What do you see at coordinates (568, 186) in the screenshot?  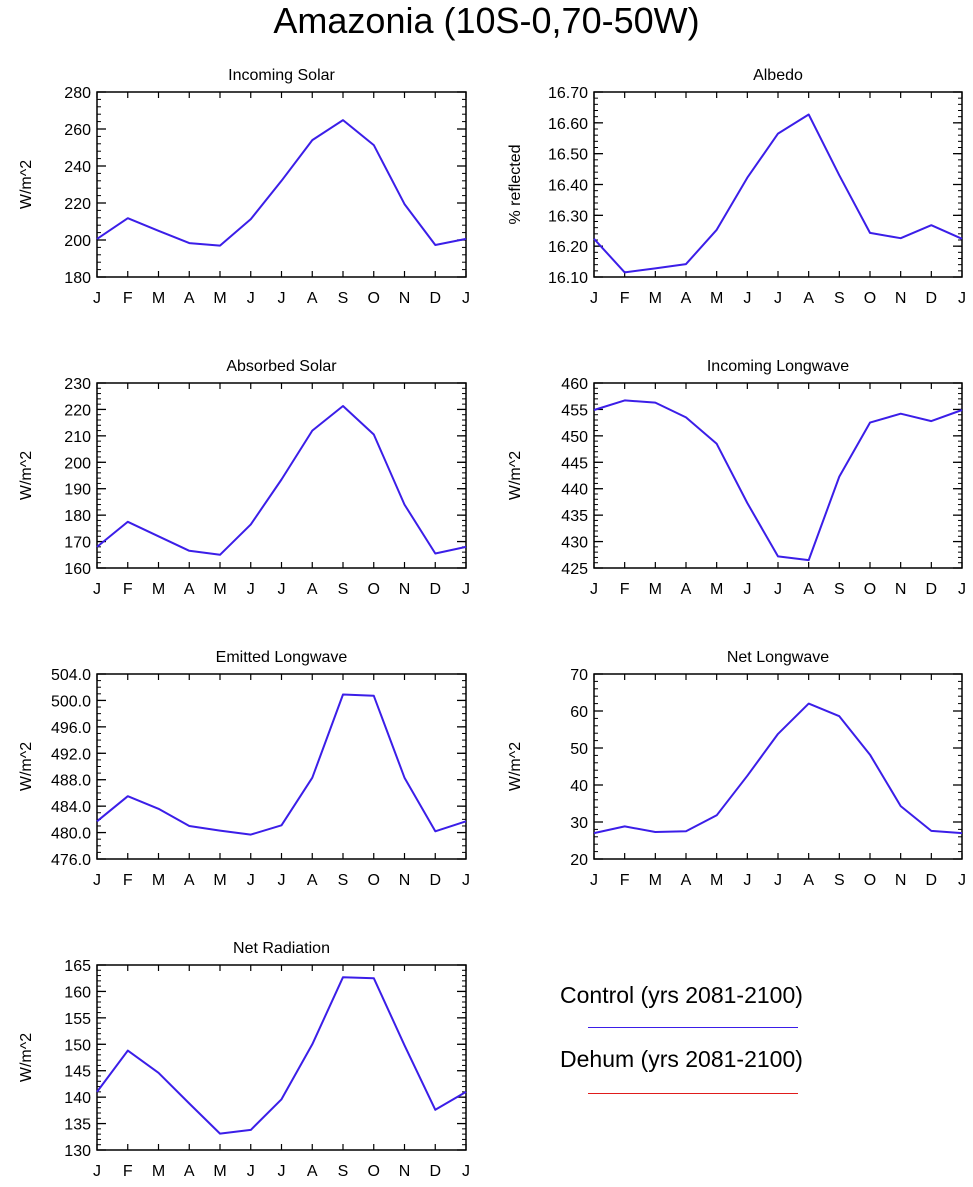 I see `y-tick-label: 16.40` at bounding box center [568, 186].